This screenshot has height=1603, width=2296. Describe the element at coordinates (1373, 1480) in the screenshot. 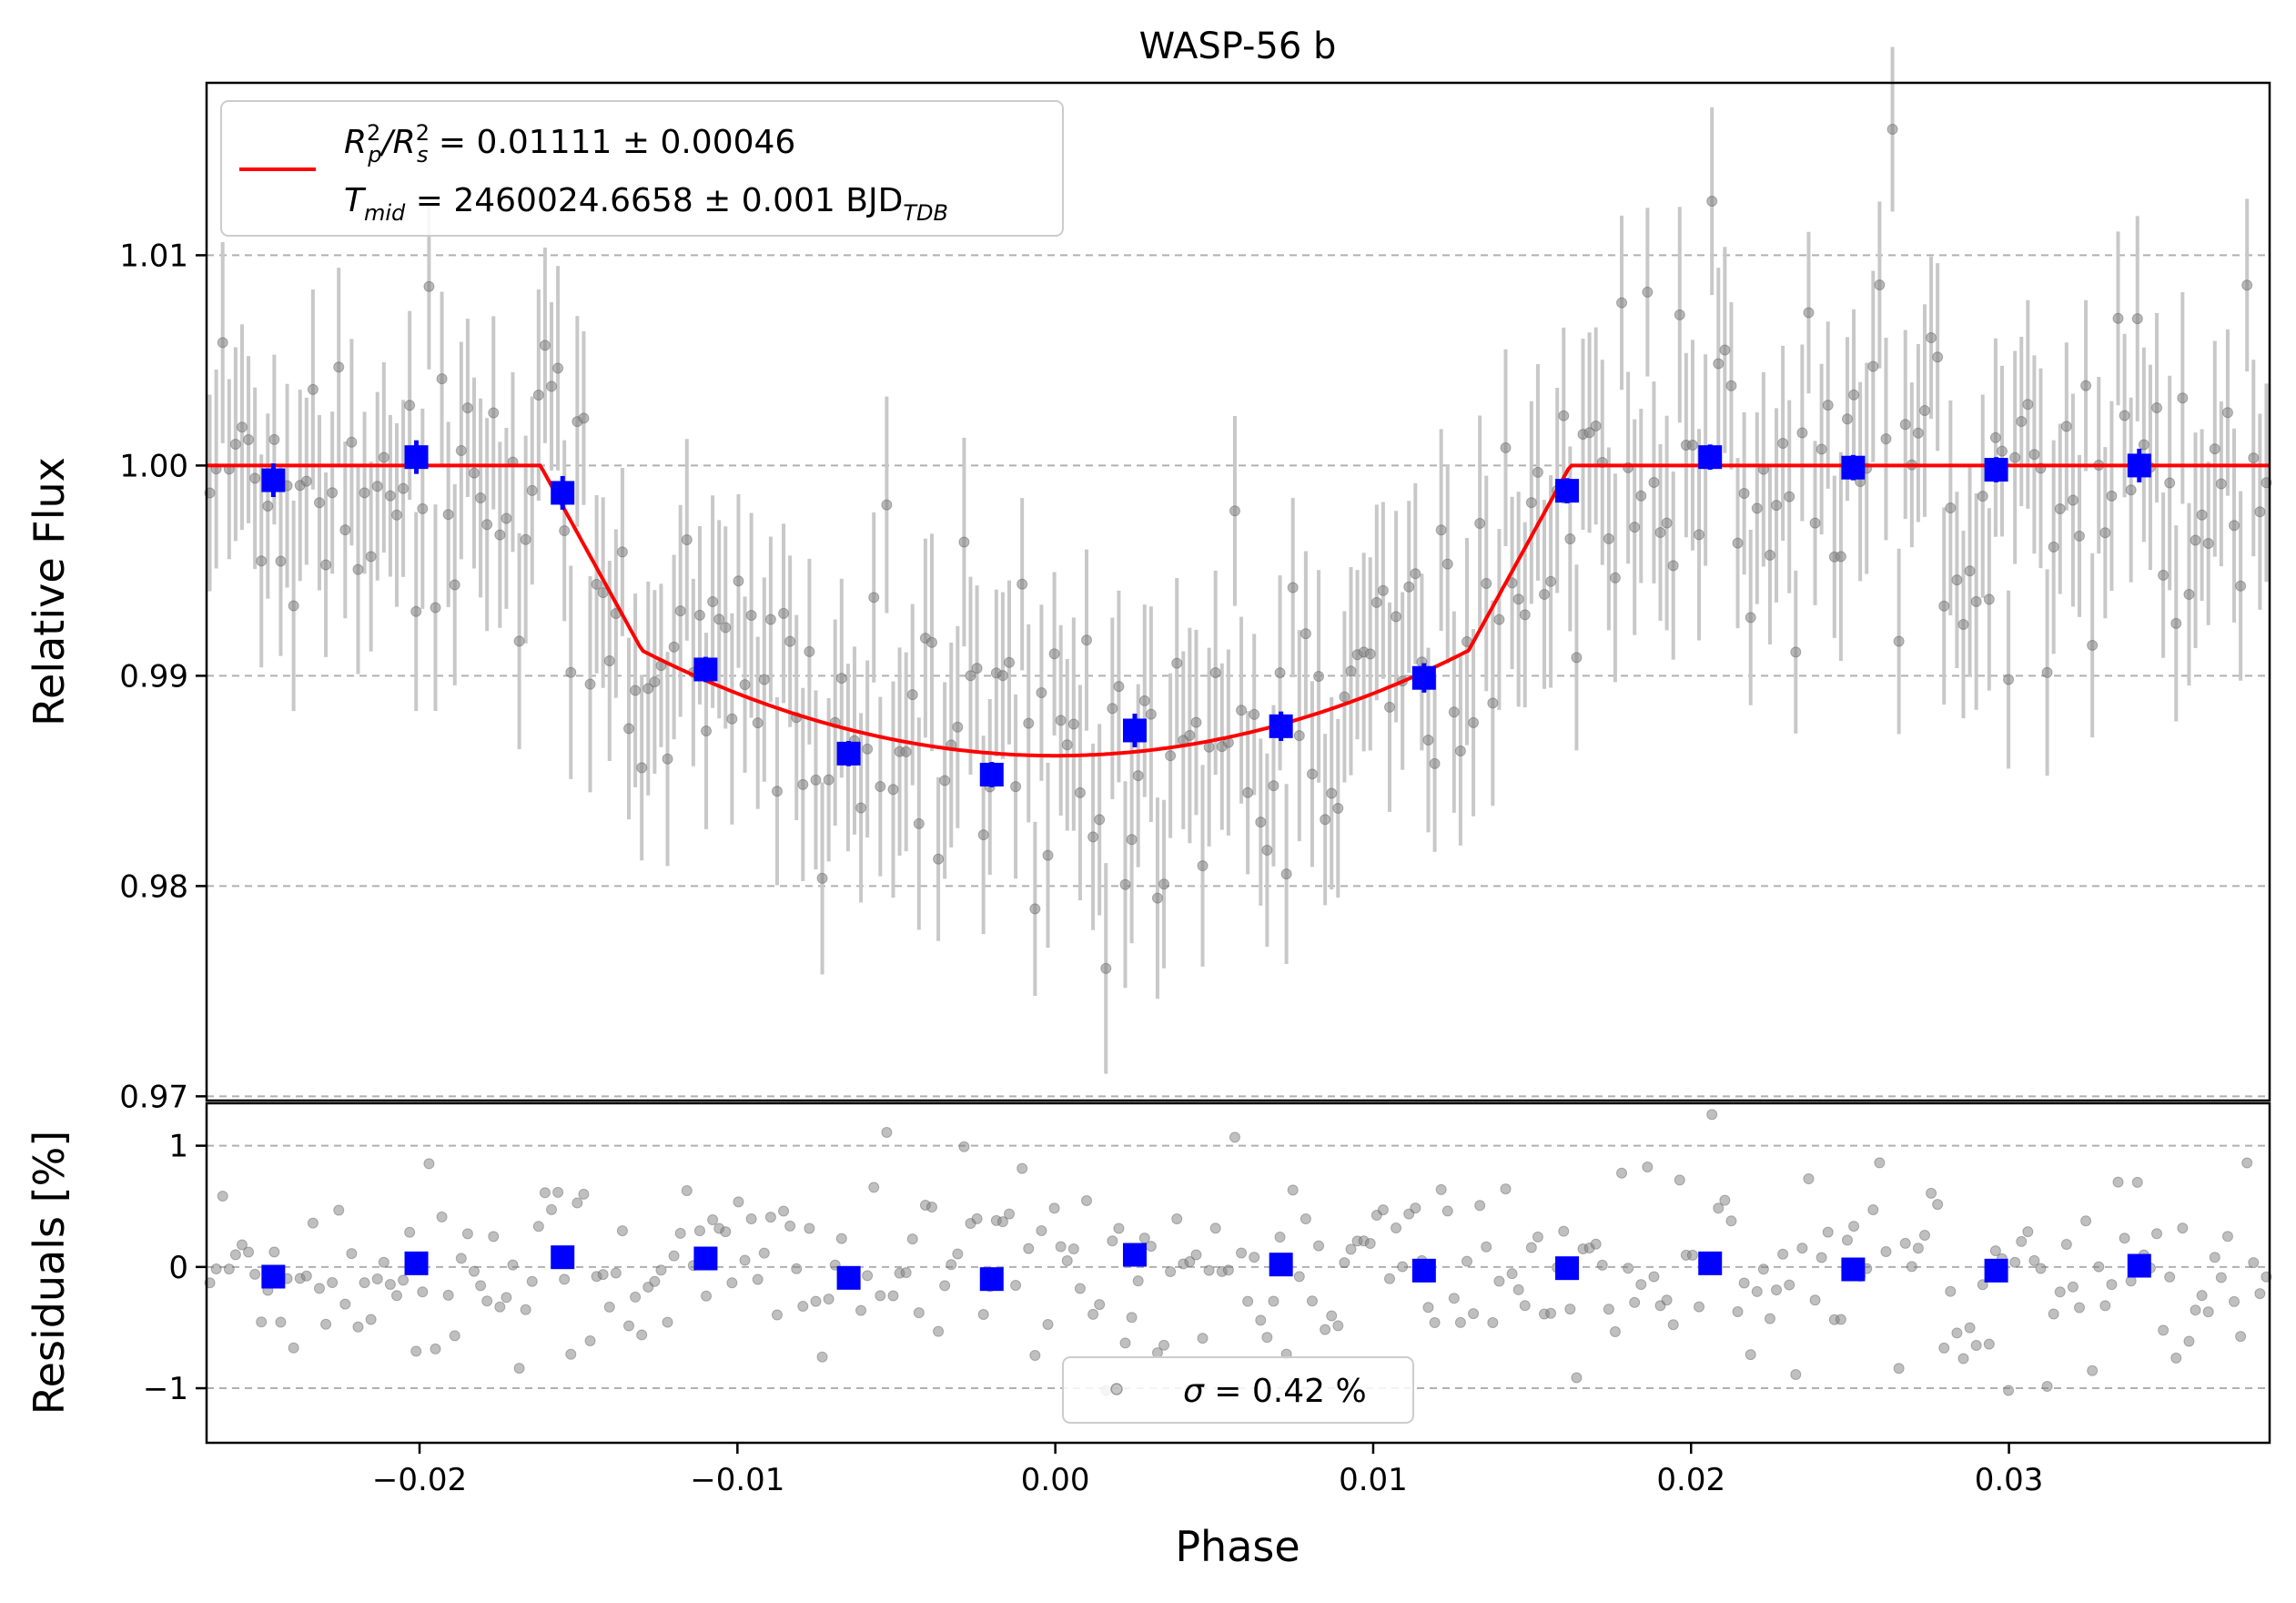

I see `x-tick-label: 0.01` at that location.